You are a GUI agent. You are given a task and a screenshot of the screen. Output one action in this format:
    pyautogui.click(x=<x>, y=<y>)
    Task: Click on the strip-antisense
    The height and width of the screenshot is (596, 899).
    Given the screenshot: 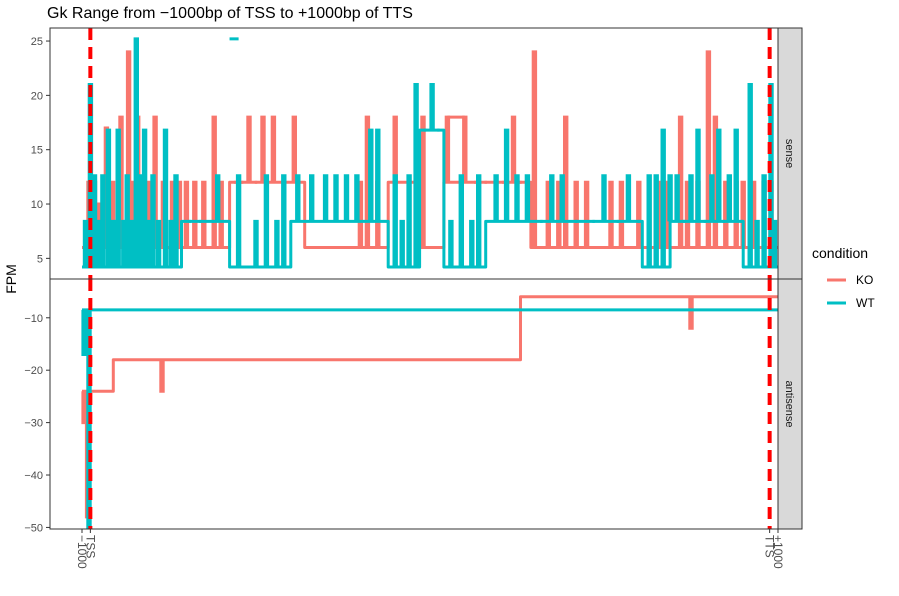 What is the action you would take?
    pyautogui.click(x=790, y=404)
    